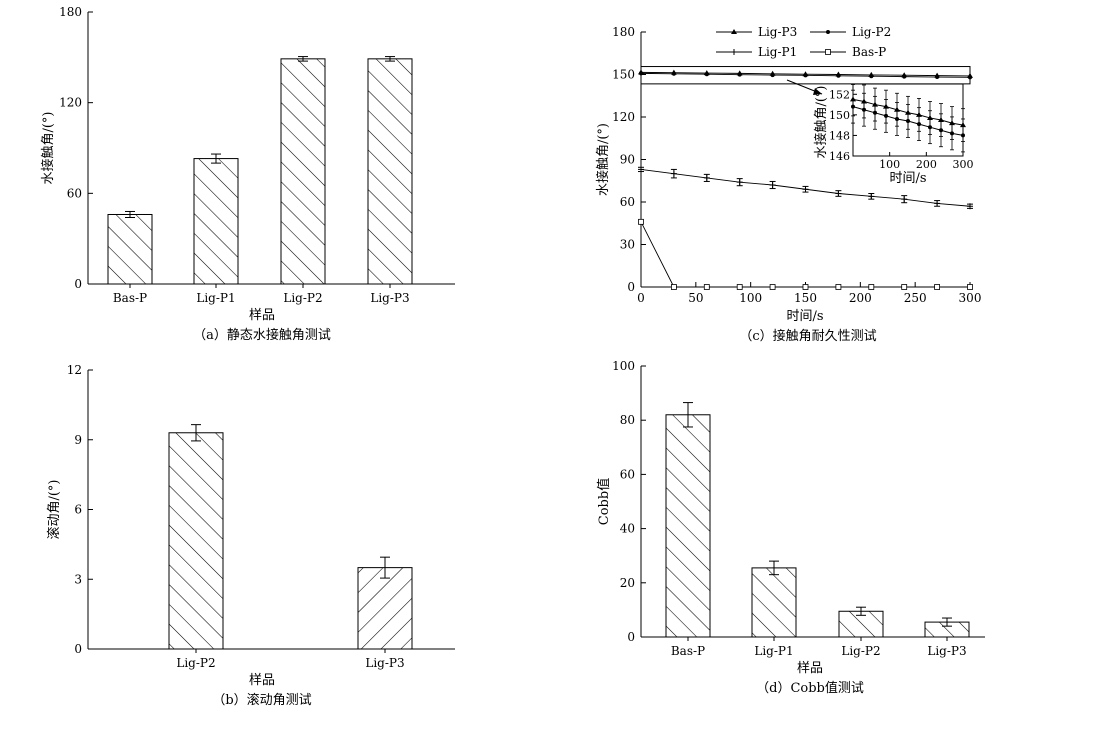 This screenshot has width=1107, height=739. What do you see at coordinates (803, 42) in the screenshot?
I see `legend: Lig-P3 Lig-P2 Lig-P1 Bas-P` at bounding box center [803, 42].